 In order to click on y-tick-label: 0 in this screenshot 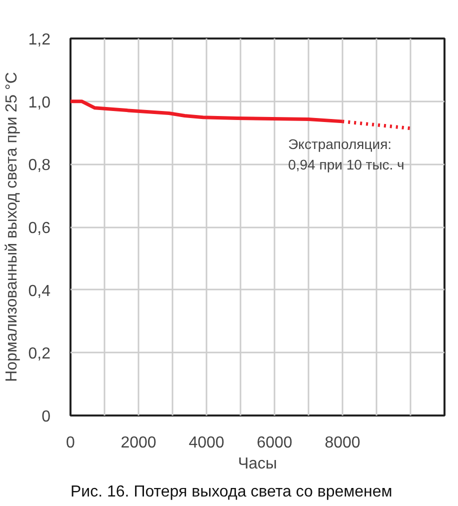, I will do `click(46, 417)`.